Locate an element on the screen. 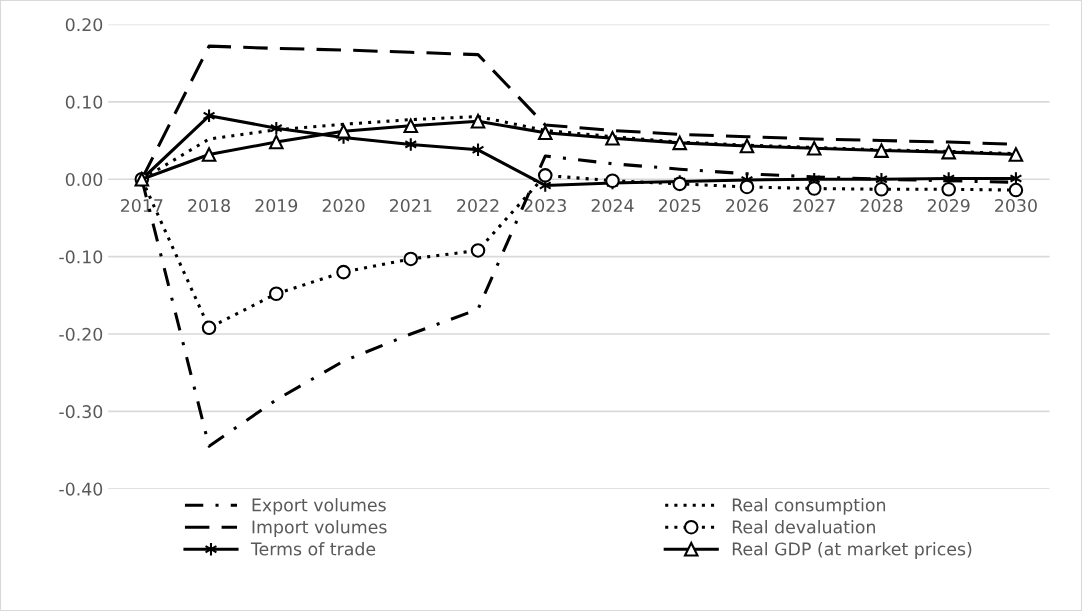 The height and width of the screenshot is (611, 1082). y-tick-label: 0.20 is located at coordinates (84, 25).